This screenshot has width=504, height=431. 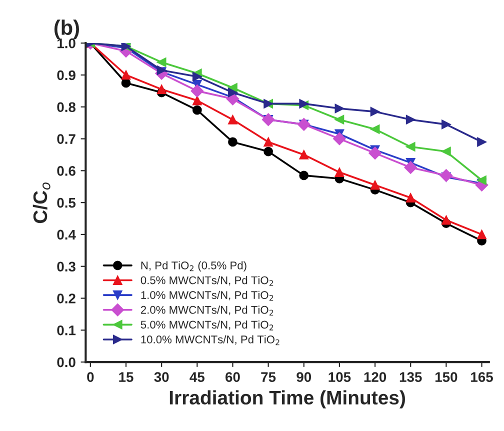 What do you see at coordinates (287, 399) in the screenshot?
I see `x-axis-title: Irradiation Time (Minutes)` at bounding box center [287, 399].